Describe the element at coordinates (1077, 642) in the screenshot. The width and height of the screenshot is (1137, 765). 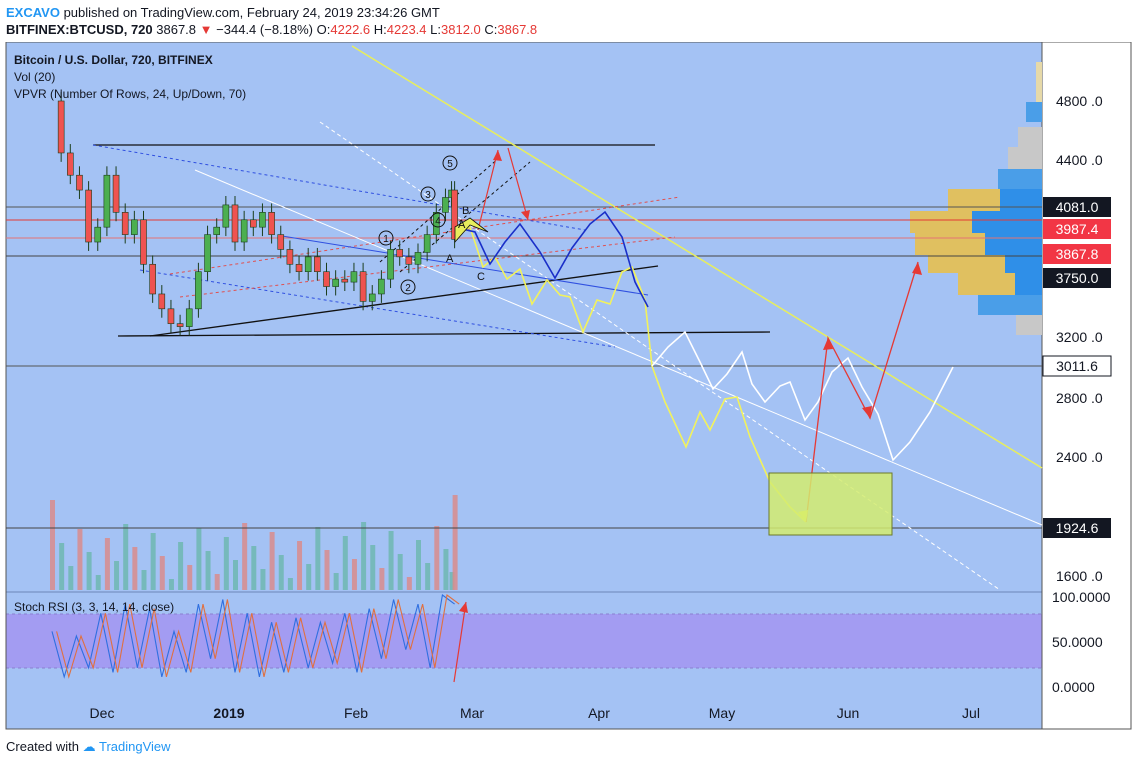
I see `stoch-tick: 50.0000` at that location.